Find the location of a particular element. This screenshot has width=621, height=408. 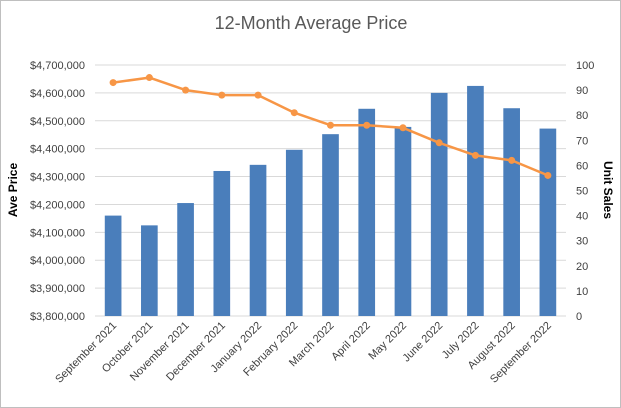

right-tick-label: 0 is located at coordinates (579, 317).